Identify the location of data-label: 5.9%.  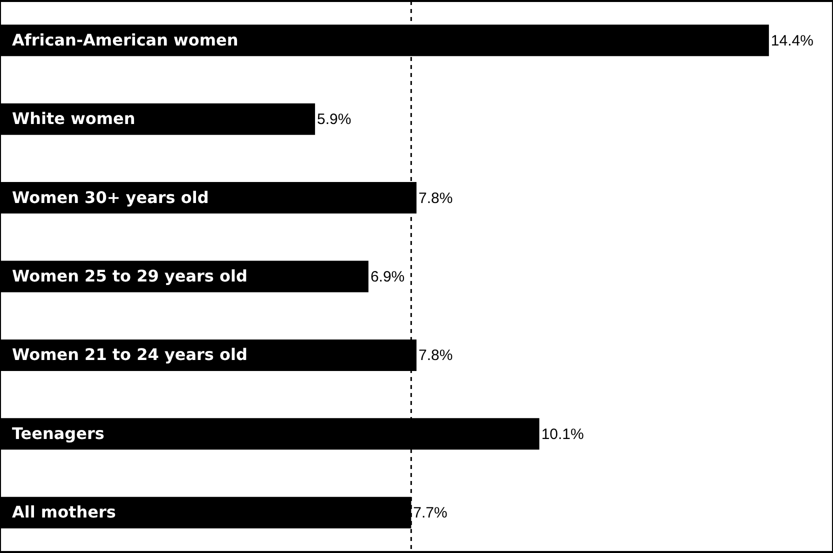
(334, 119).